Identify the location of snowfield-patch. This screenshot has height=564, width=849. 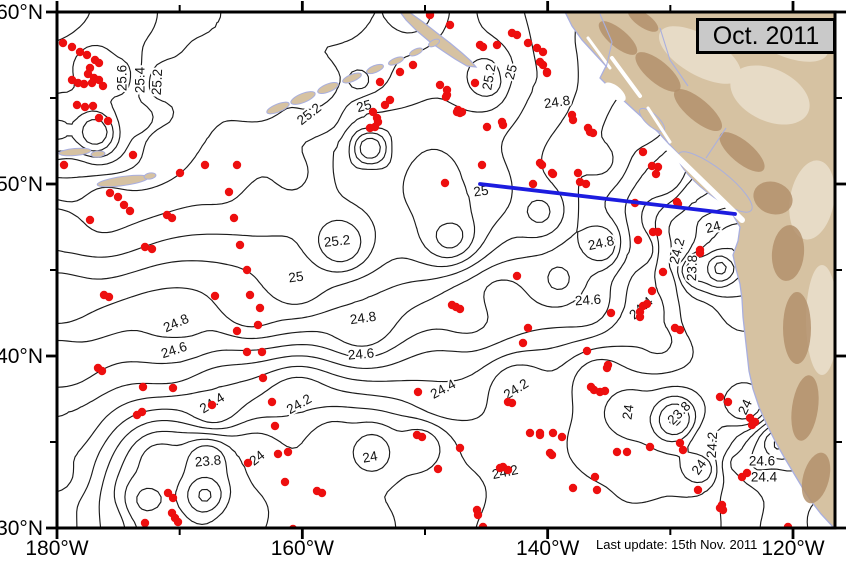
(588, 57).